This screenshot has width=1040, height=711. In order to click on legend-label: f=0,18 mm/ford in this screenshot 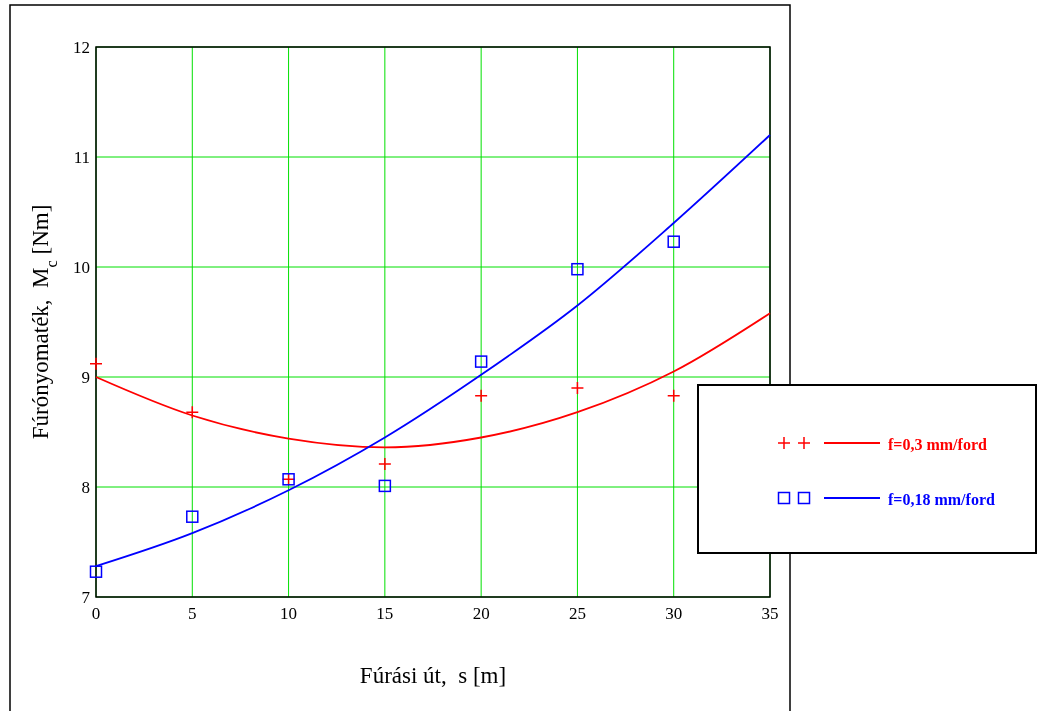, I will do `click(941, 499)`.